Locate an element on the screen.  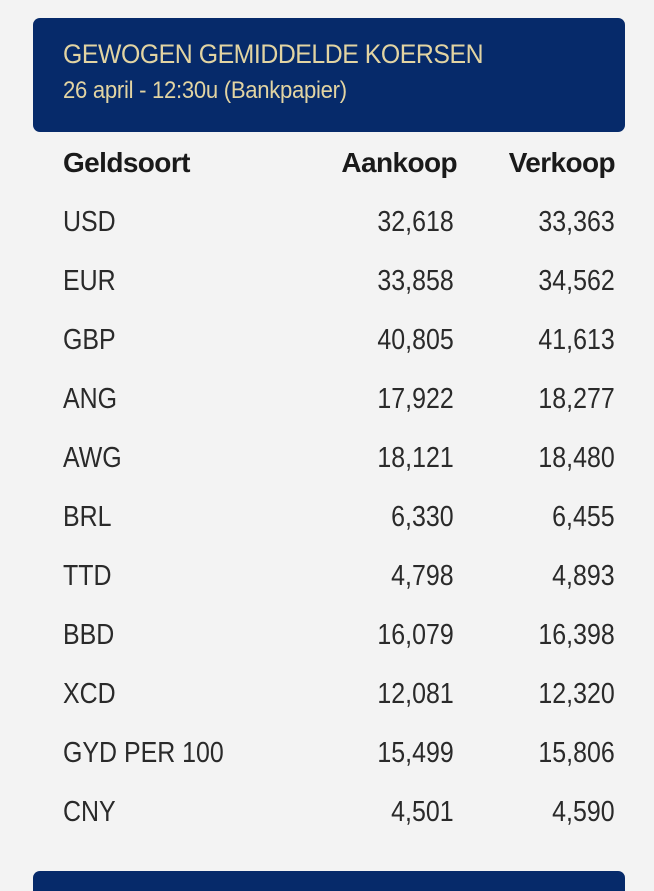
buy-rate: 17,922 is located at coordinates (415, 399).